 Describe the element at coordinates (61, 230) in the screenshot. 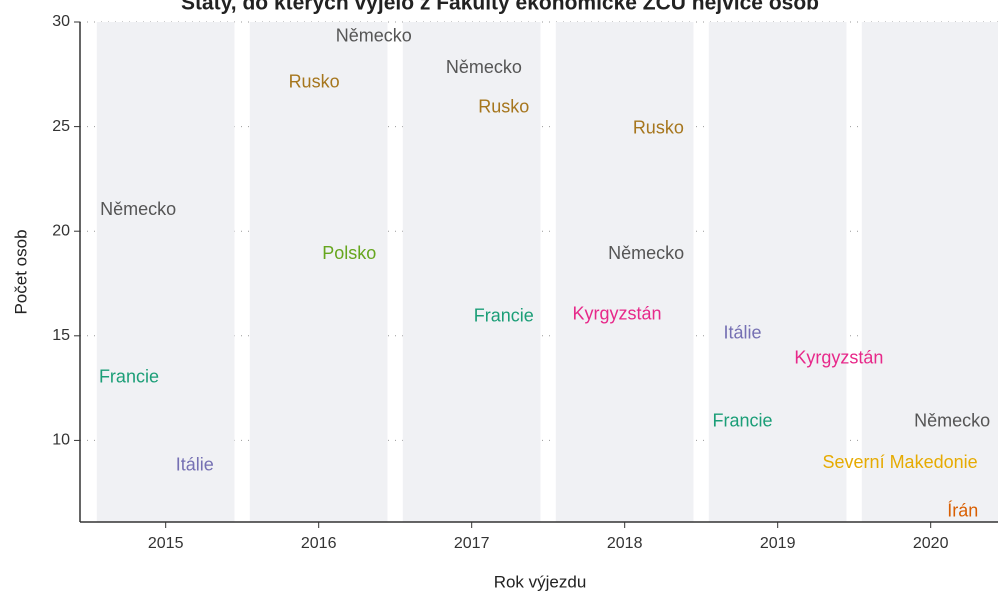

I see `y-tick-label: 20` at that location.